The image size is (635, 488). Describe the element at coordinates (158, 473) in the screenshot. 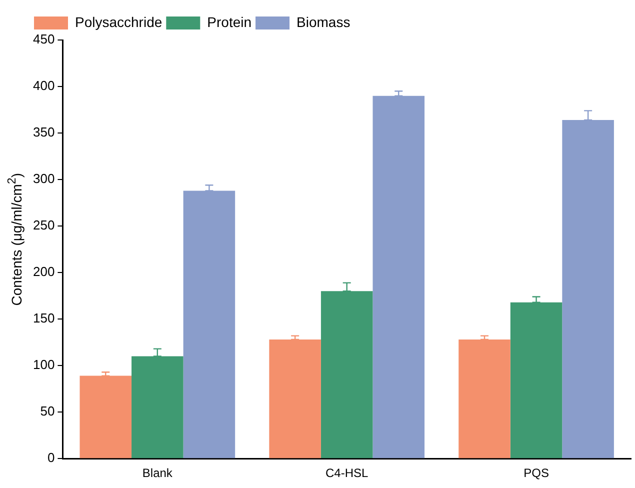

I see `x-tick-label: Blank` at that location.